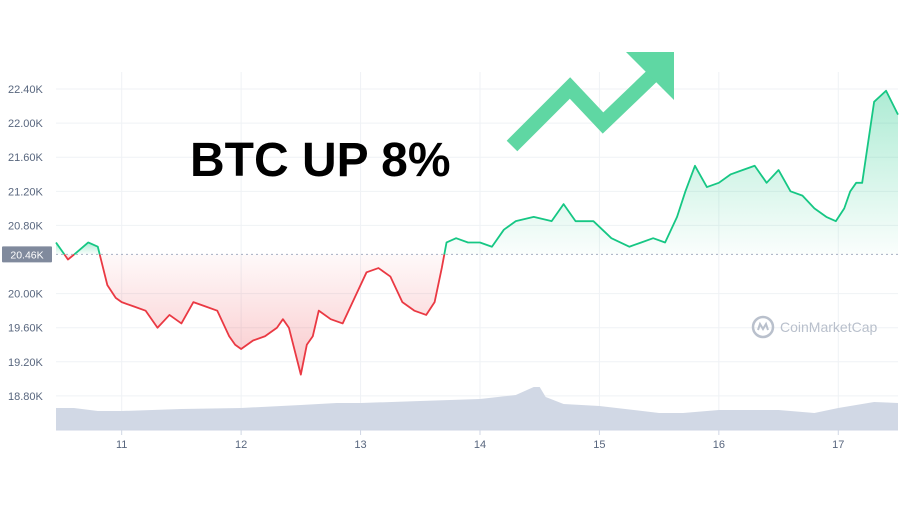  I want to click on volume-area-shape, so click(477, 408).